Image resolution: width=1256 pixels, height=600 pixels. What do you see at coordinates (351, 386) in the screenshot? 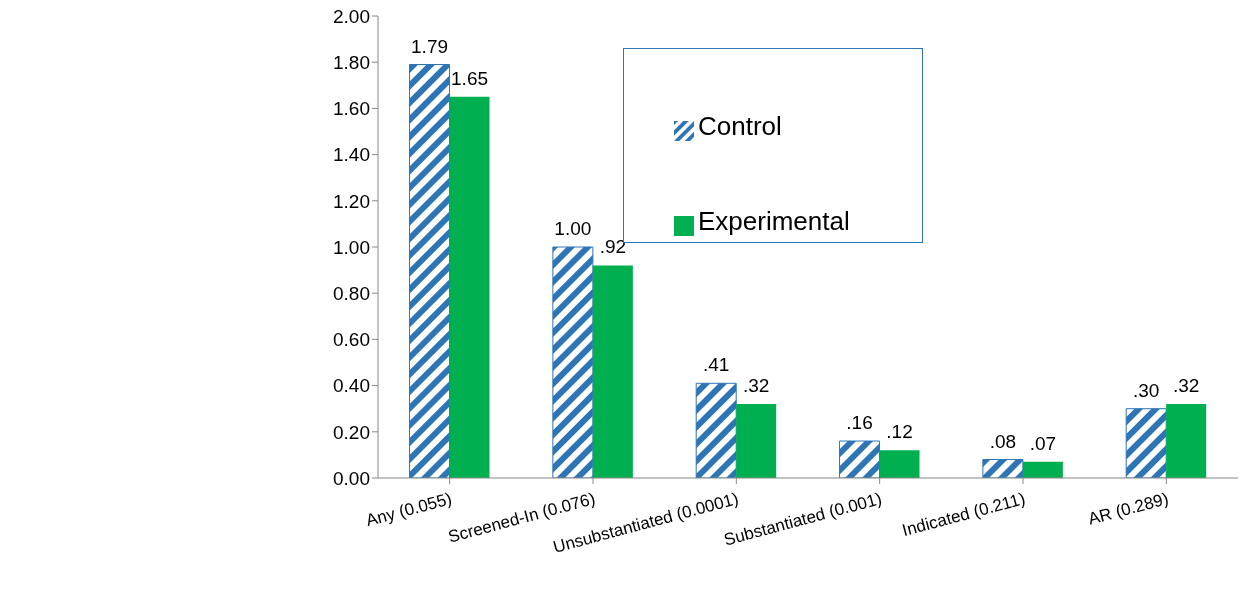
I see `y-tick-label: 0.40` at bounding box center [351, 386].